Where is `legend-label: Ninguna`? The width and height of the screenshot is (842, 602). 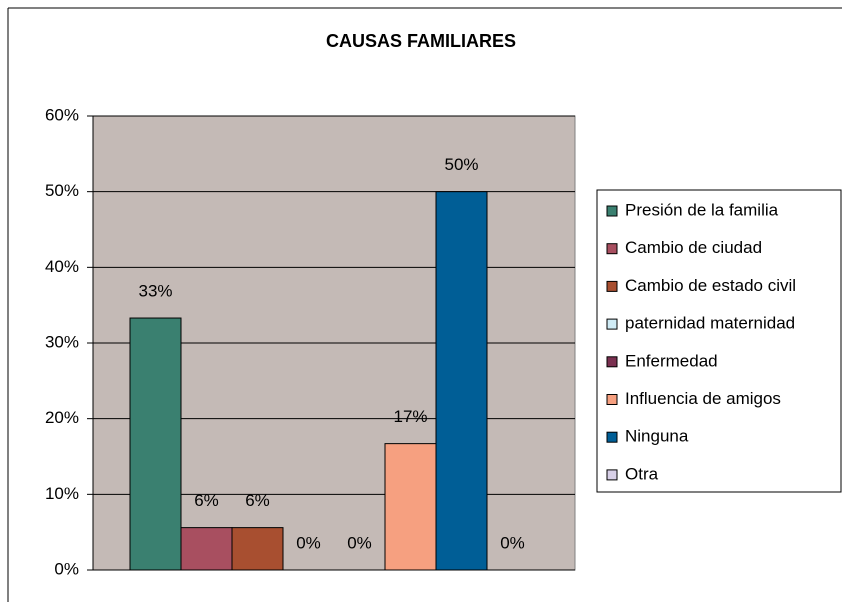 legend-label: Ninguna is located at coordinates (657, 436).